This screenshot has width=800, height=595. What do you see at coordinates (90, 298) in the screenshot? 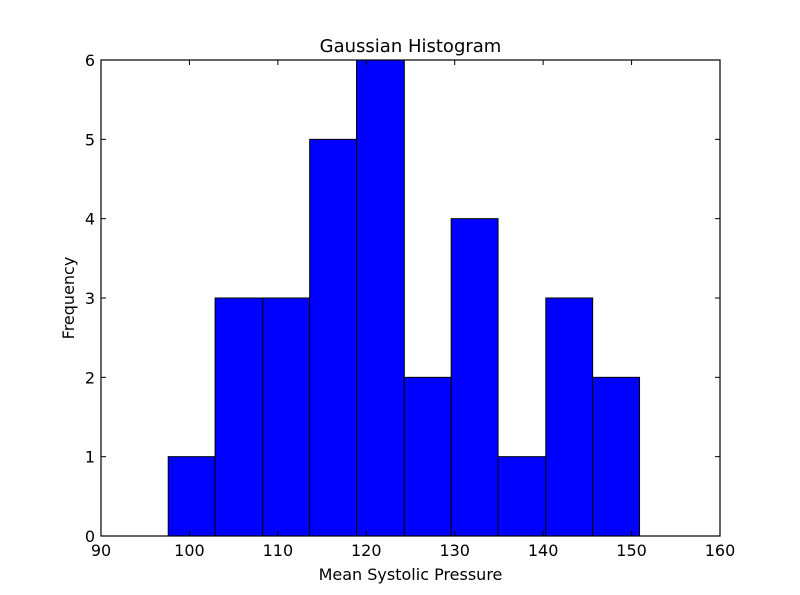
I see `y-tick-label: 3` at bounding box center [90, 298].